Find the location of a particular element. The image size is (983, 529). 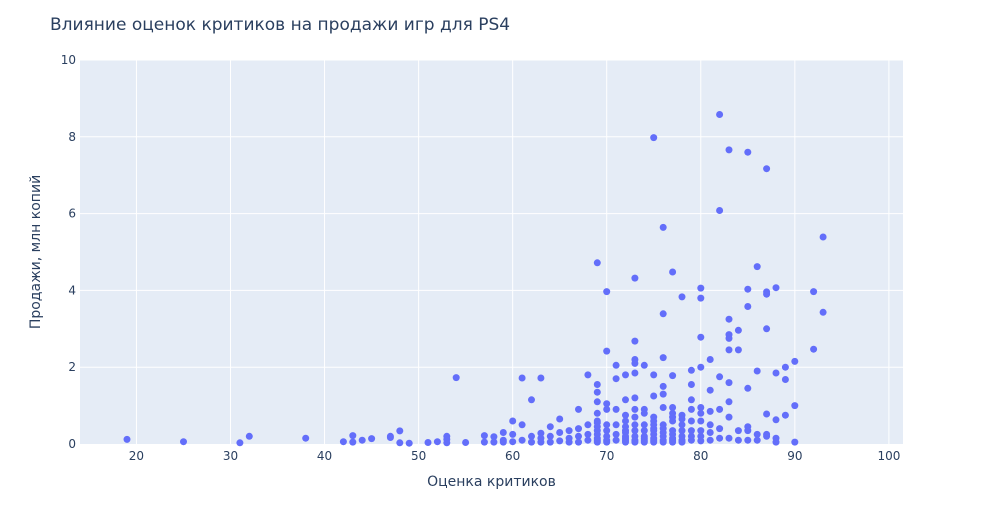

y-tick-label: 2 is located at coordinates (72, 367).